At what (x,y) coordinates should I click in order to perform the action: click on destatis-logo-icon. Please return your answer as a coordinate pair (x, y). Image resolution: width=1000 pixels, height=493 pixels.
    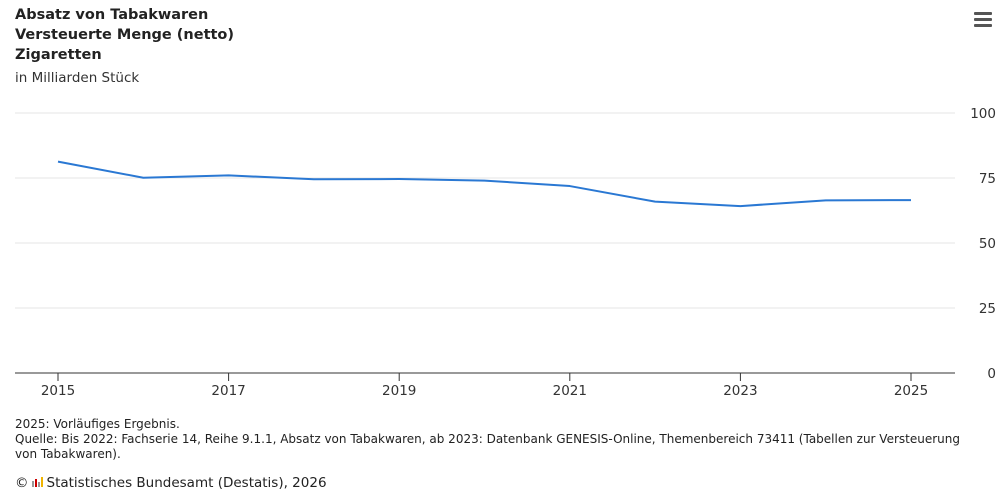
    Looking at the image, I should click on (37, 483).